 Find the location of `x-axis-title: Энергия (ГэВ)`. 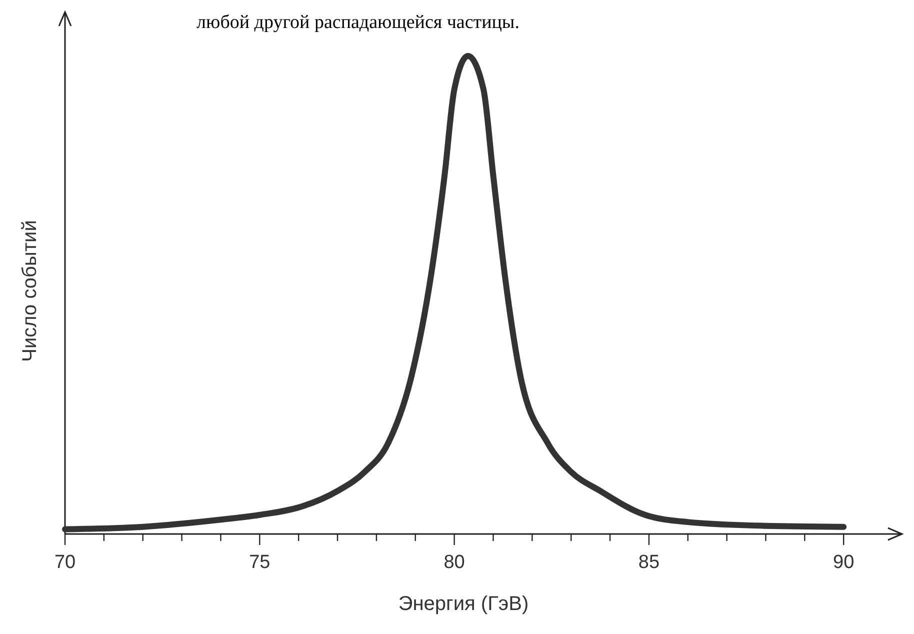

x-axis-title: Энергия (ГэВ) is located at coordinates (463, 604).